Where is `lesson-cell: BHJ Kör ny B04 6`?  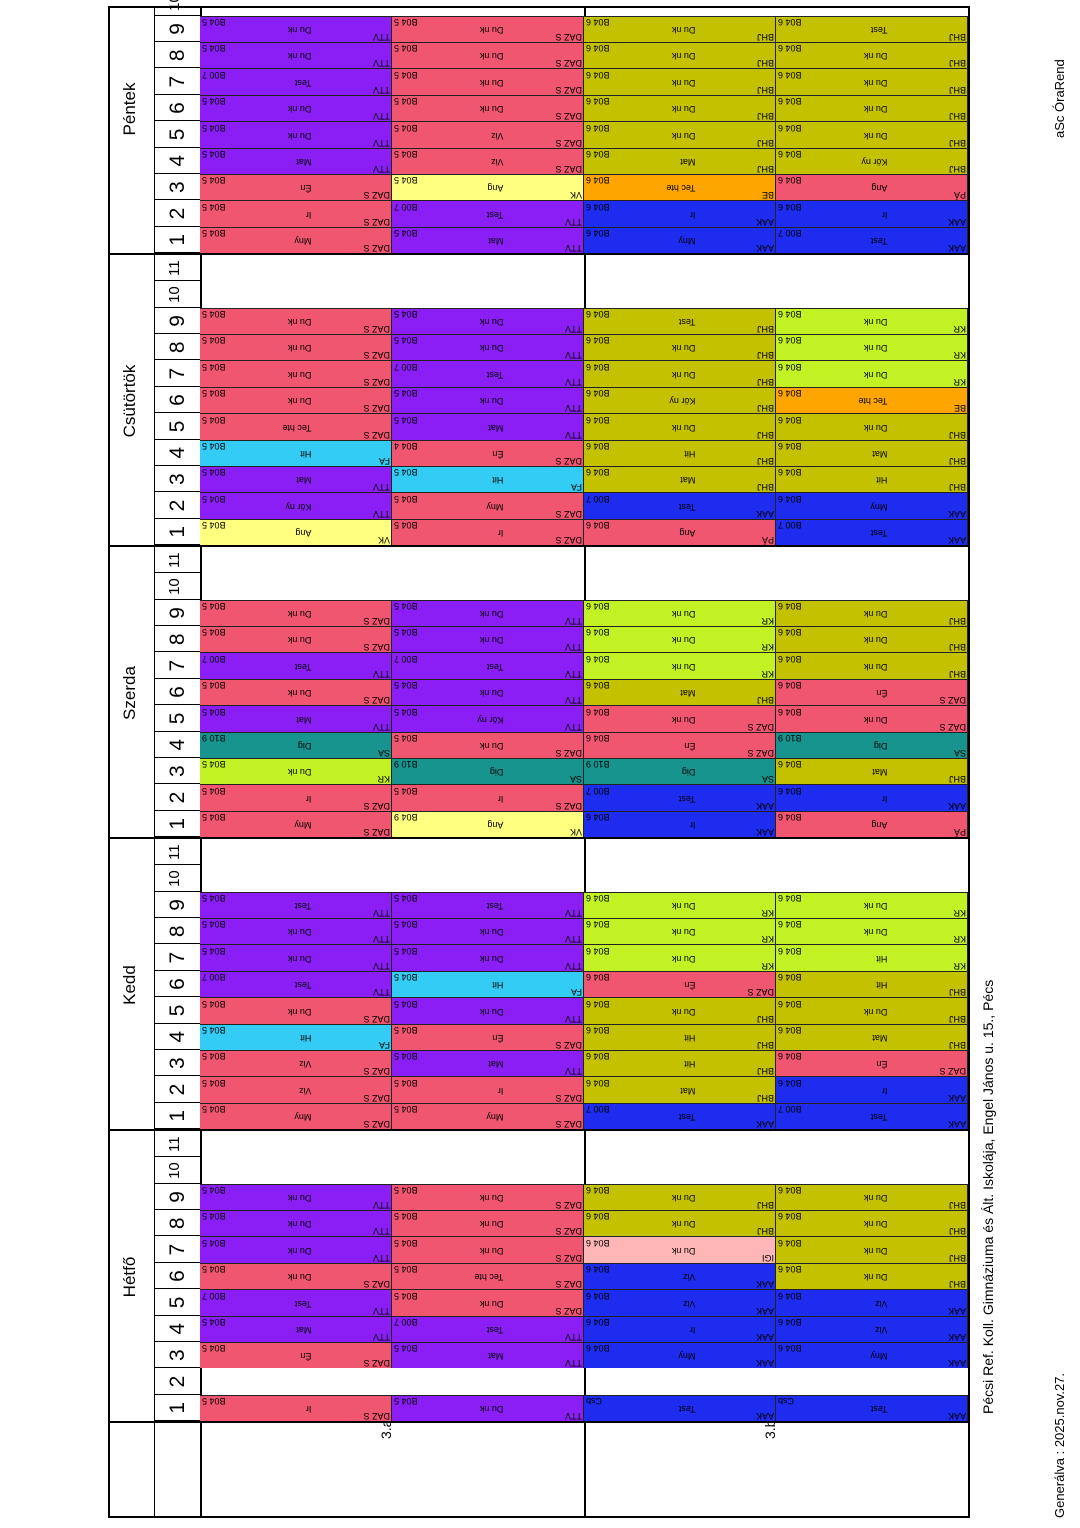
lesson-cell: BHJ Kör ny B04 6 is located at coordinates (872, 160).